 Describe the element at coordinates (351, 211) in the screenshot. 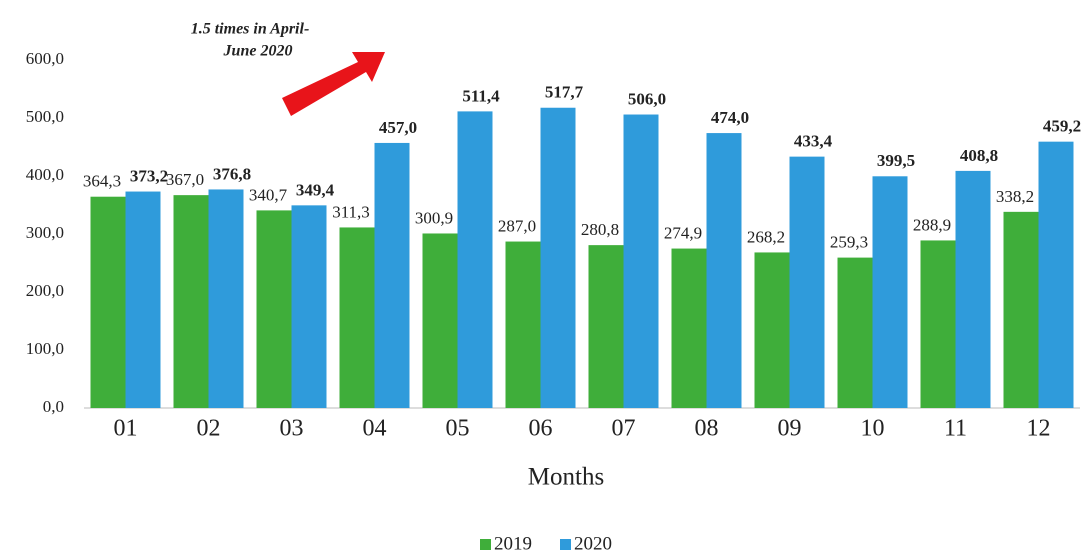

I see `value-label: 311,3` at that location.